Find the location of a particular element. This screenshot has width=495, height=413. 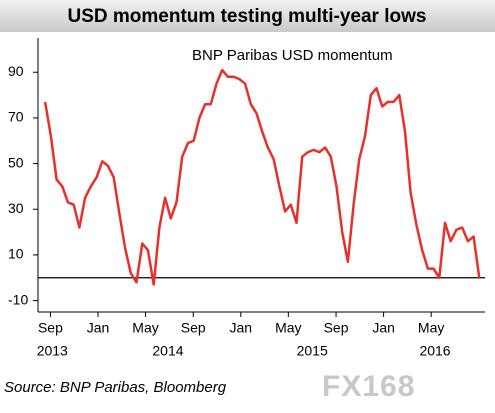

y-tick-label: 90 is located at coordinates (16, 71).